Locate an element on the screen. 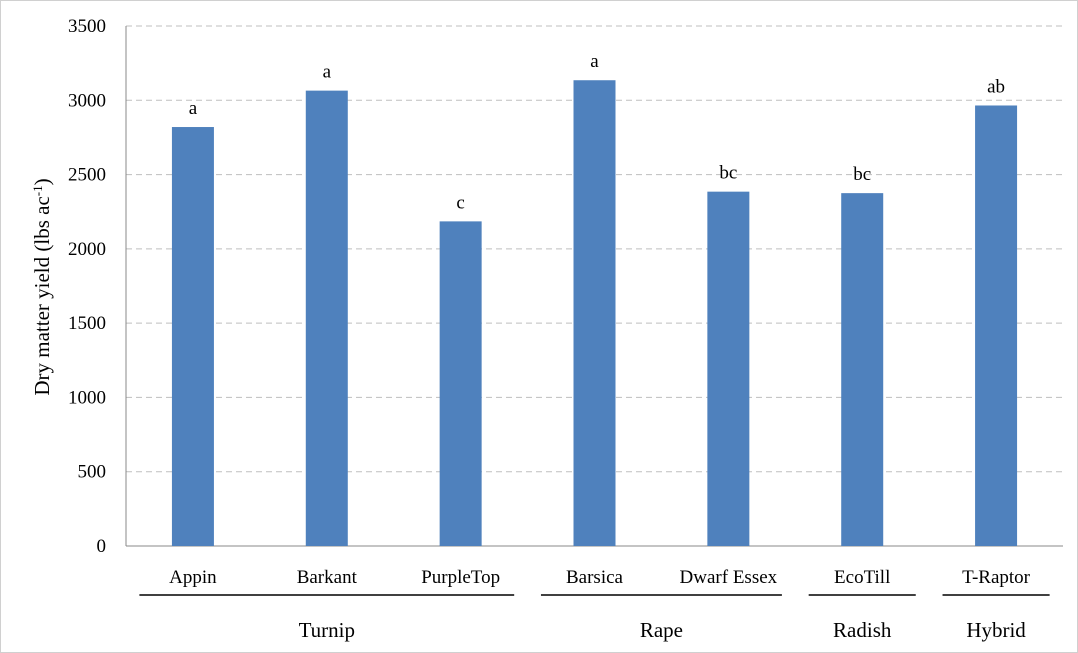 This screenshot has height=653, width=1078. group-label: Hybrid is located at coordinates (996, 630).